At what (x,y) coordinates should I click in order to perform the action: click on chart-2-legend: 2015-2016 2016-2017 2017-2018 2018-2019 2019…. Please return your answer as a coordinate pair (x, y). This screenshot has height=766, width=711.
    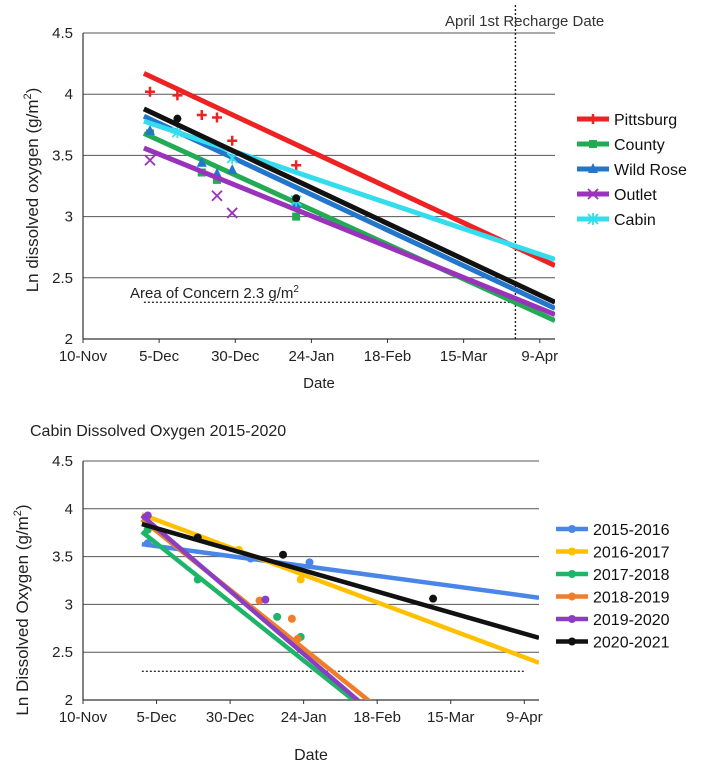
    Looking at the image, I should click on (613, 587).